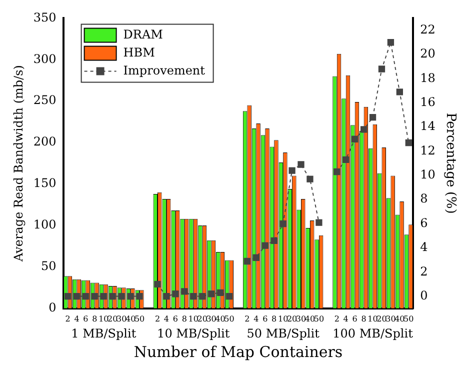  What do you see at coordinates (283, 333) in the screenshot?
I see `text: 50 MB/Split` at bounding box center [283, 333].